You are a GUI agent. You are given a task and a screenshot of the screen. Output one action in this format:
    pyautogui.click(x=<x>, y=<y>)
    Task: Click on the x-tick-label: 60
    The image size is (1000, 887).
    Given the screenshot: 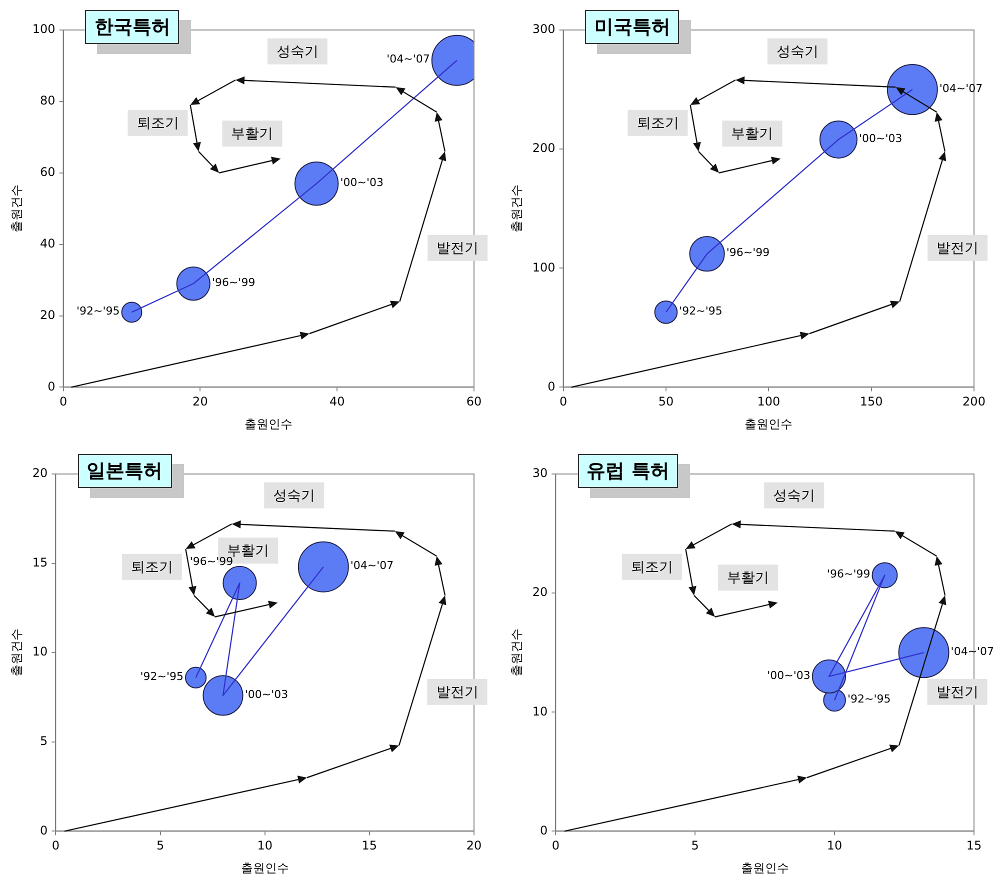 What is the action you would take?
    pyautogui.click(x=474, y=401)
    